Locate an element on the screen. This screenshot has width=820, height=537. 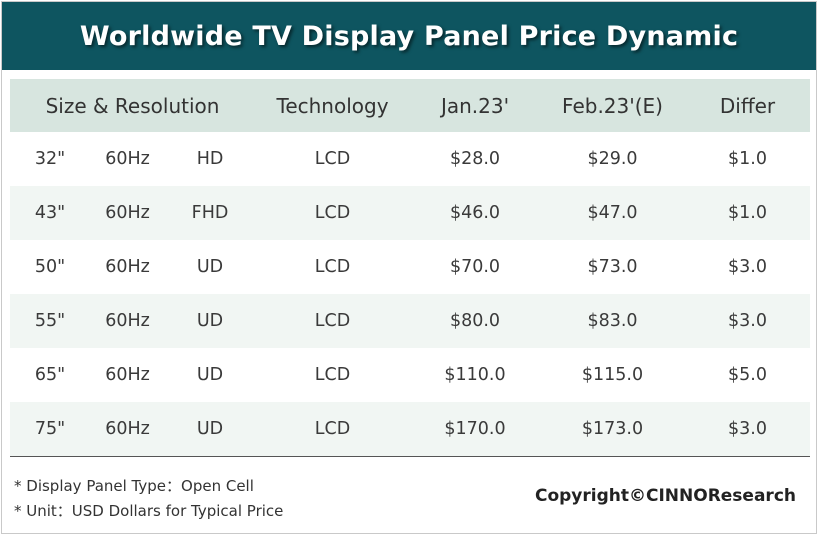
header-feb: Feb.23'(E) is located at coordinates (613, 105).